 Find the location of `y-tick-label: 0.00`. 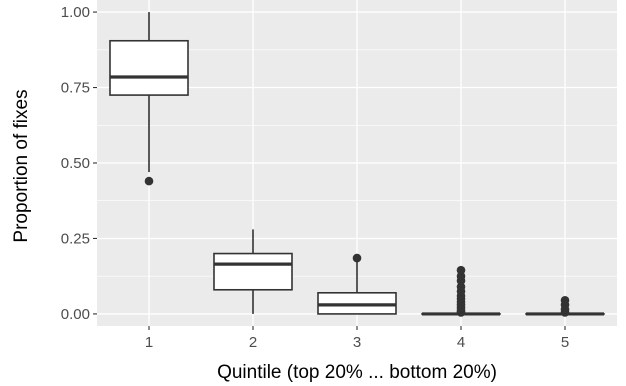

y-tick-label: 0.00 is located at coordinates (75, 314).